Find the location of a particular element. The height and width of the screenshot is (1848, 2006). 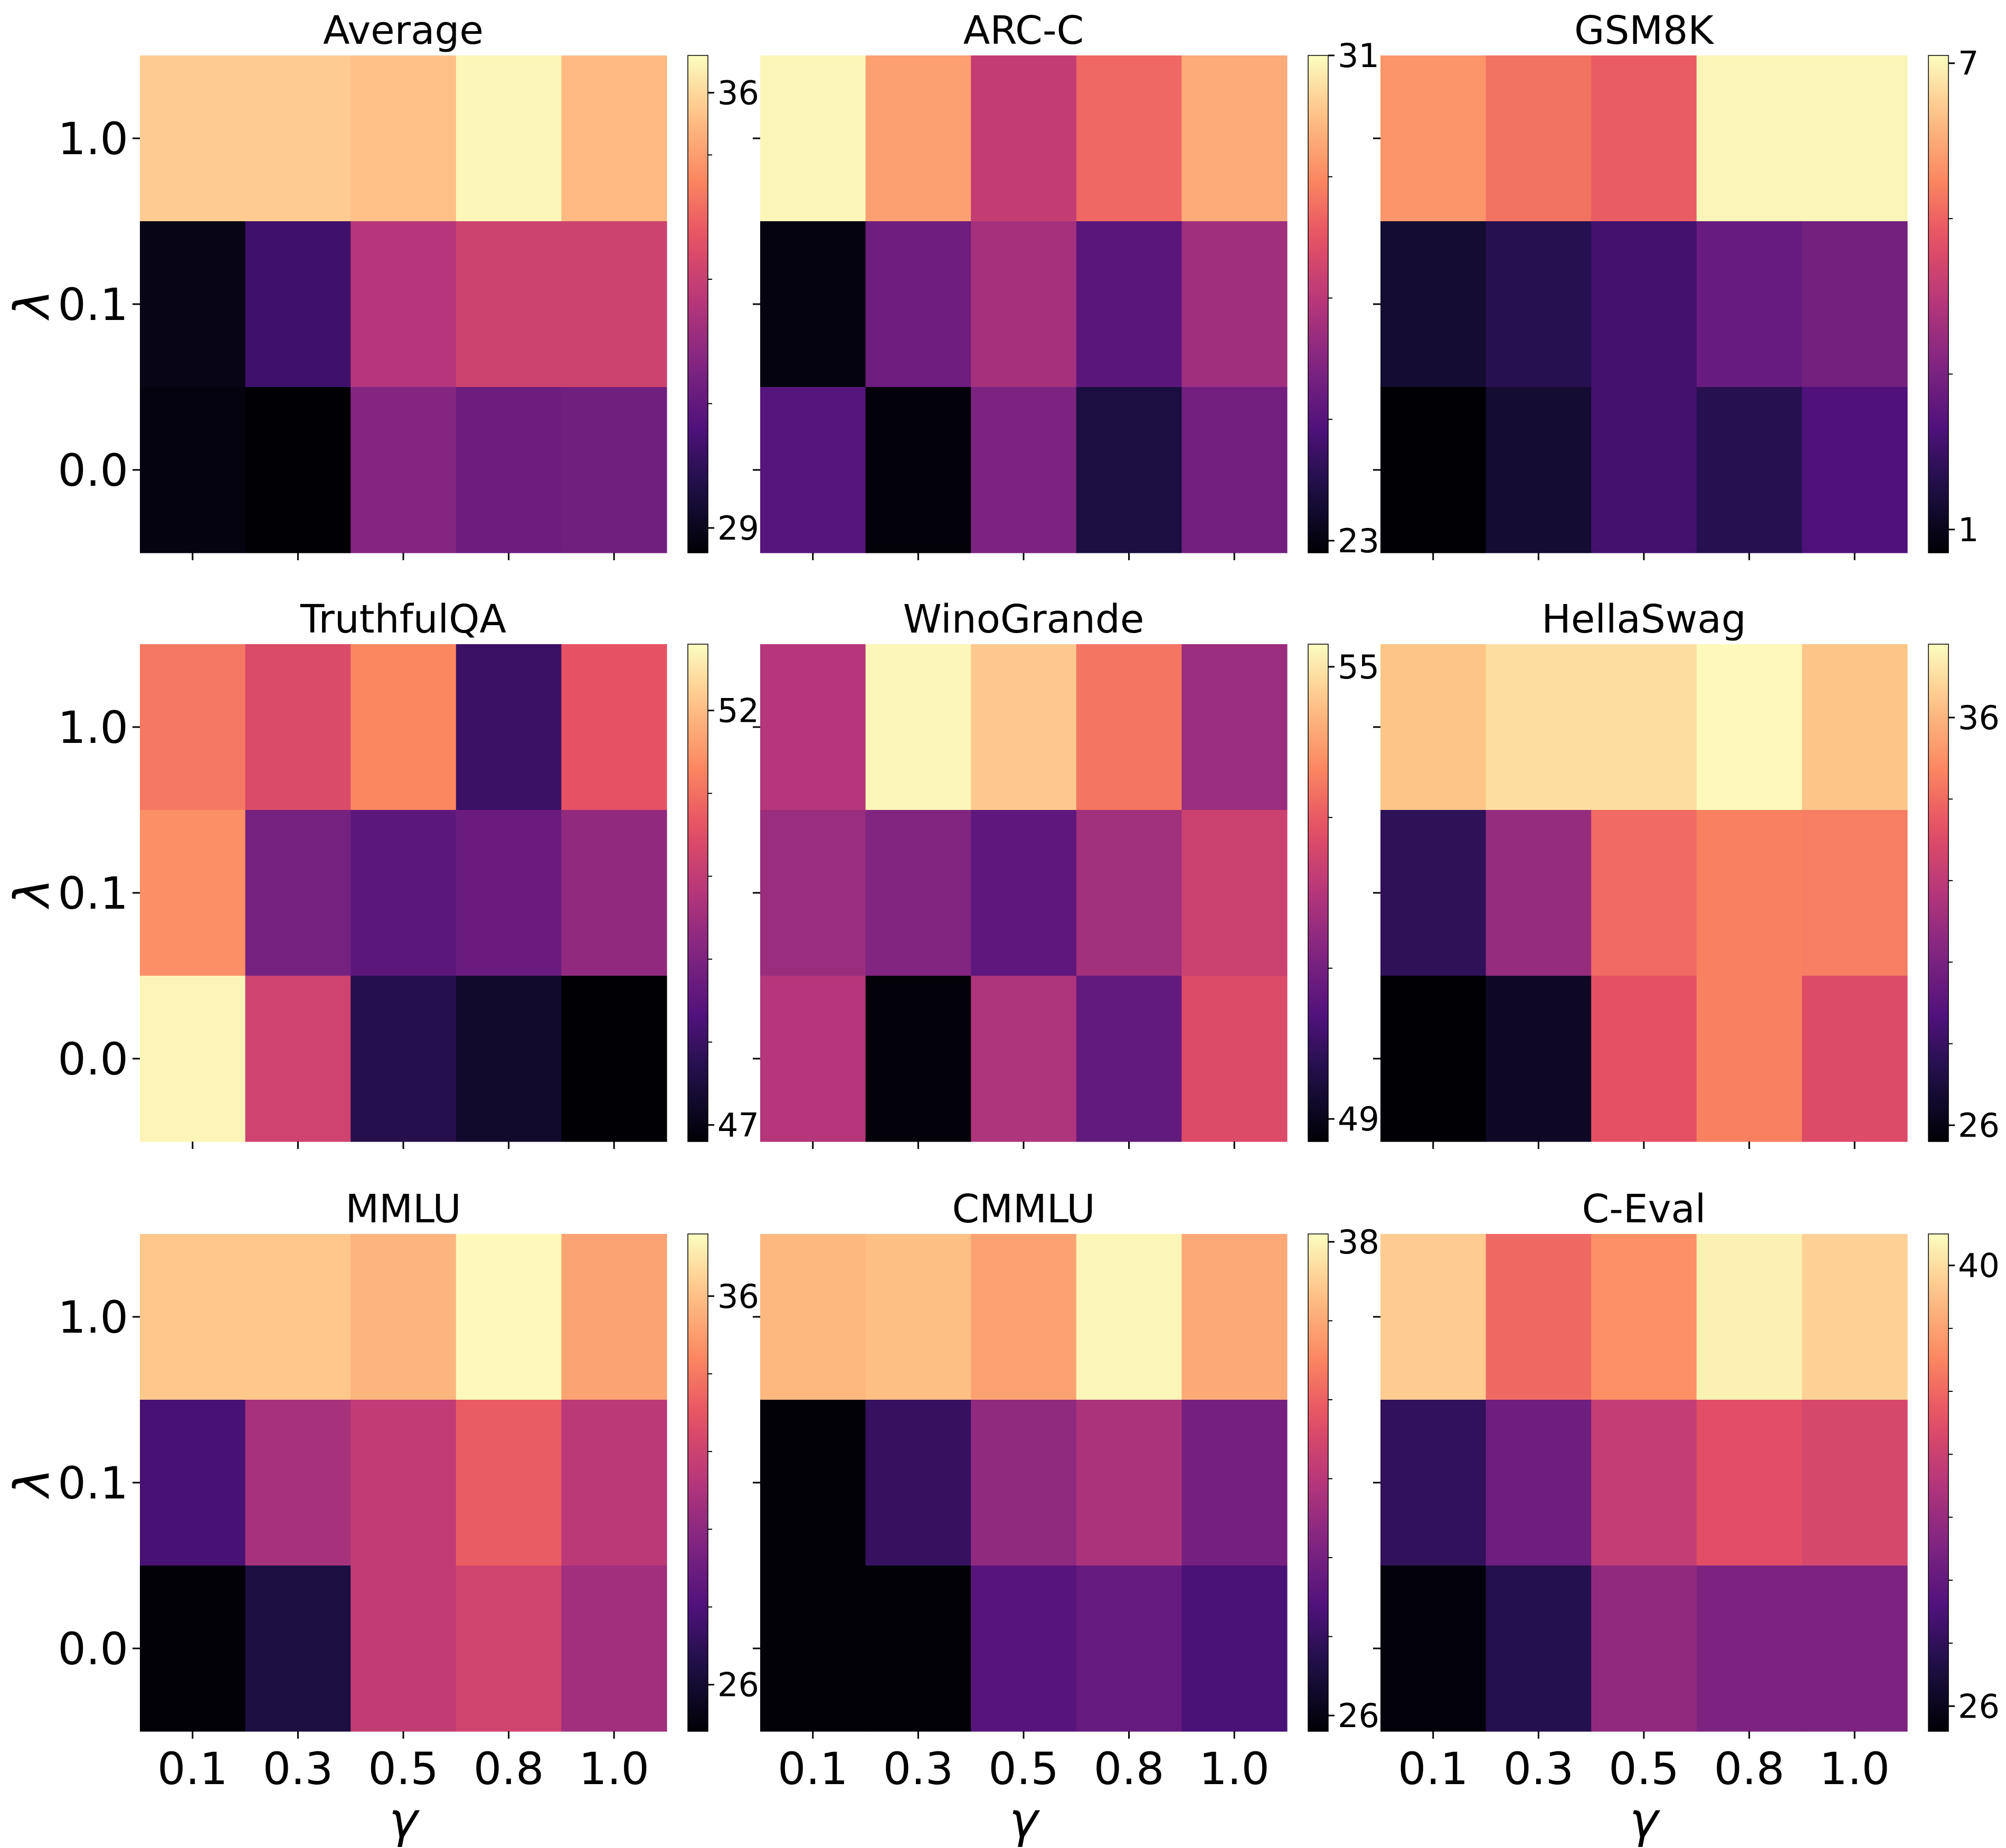

colorbar-tick-label: 29 is located at coordinates (738, 528).